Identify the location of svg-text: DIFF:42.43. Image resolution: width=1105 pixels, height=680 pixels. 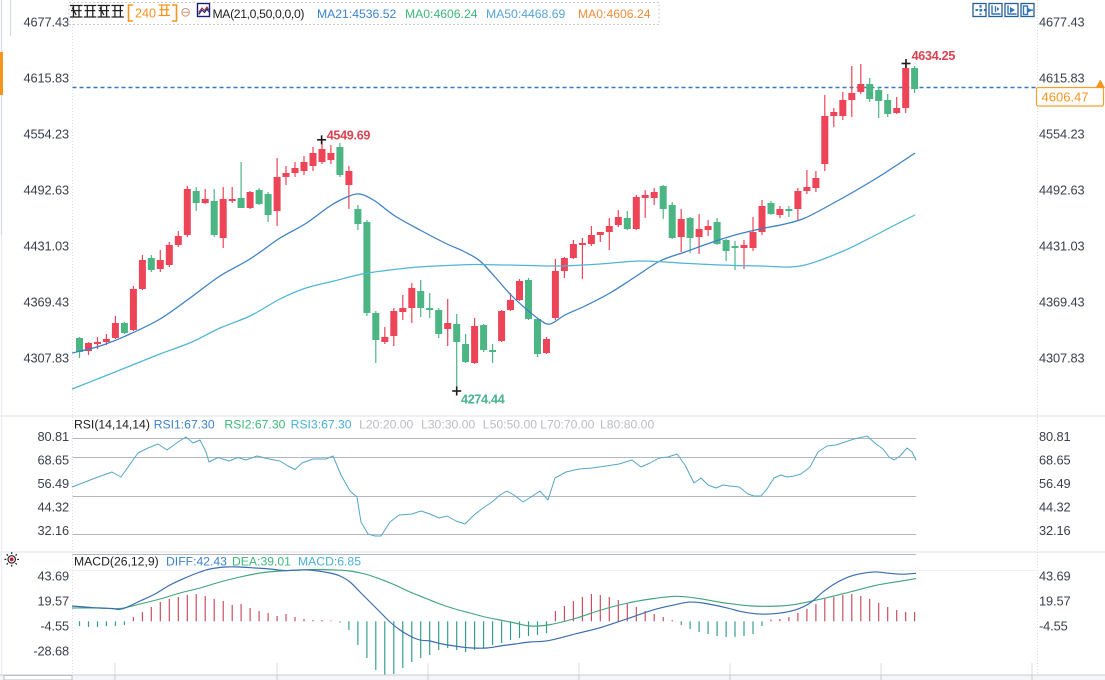
(196, 562).